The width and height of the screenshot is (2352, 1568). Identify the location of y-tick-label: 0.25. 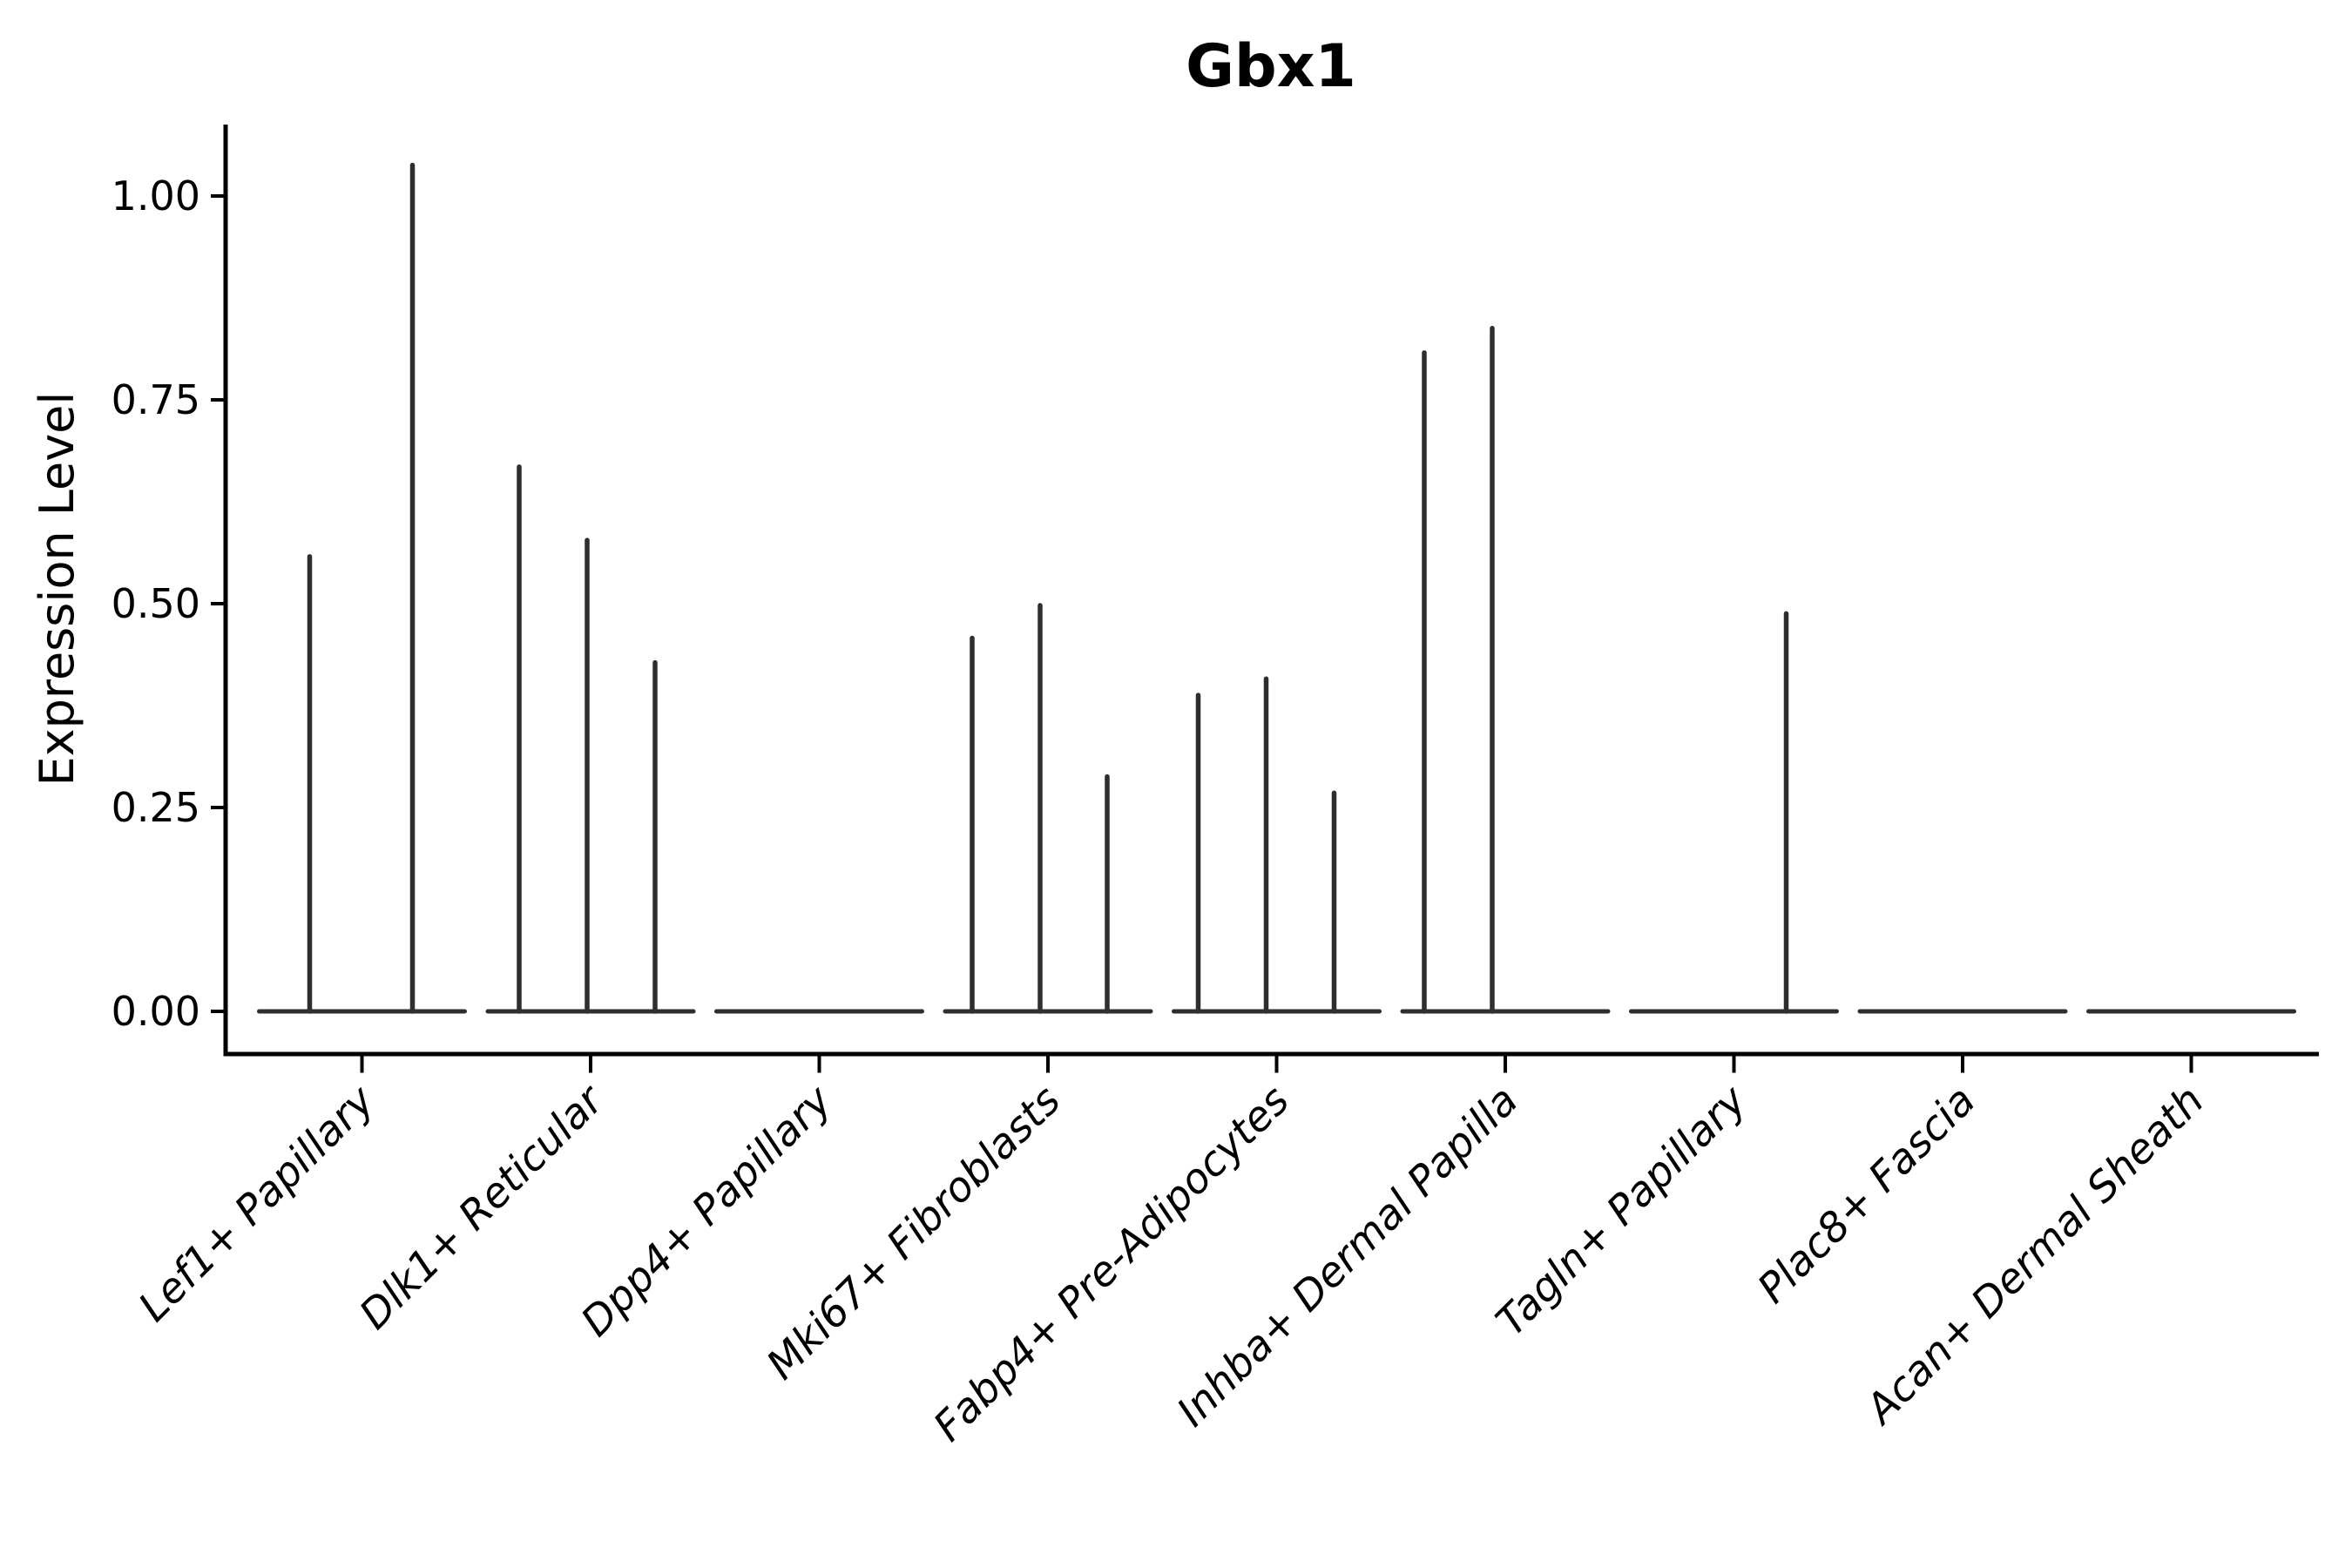
(156, 807).